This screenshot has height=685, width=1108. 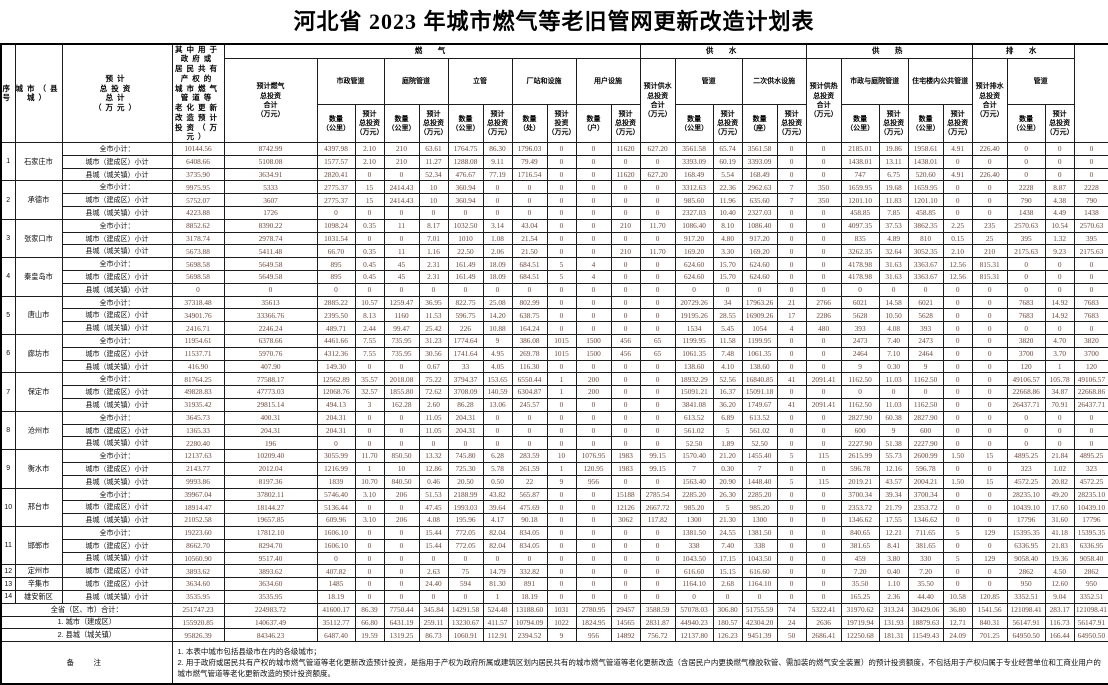 What do you see at coordinates (727, 379) in the screenshot?
I see `data-cell: 52.56` at bounding box center [727, 379].